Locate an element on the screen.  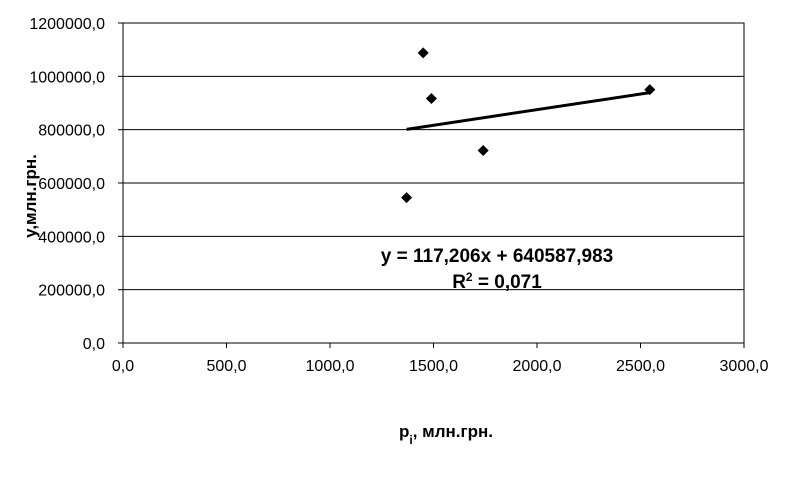
r-squared-label: R2 = 0,071 is located at coordinates (497, 281).